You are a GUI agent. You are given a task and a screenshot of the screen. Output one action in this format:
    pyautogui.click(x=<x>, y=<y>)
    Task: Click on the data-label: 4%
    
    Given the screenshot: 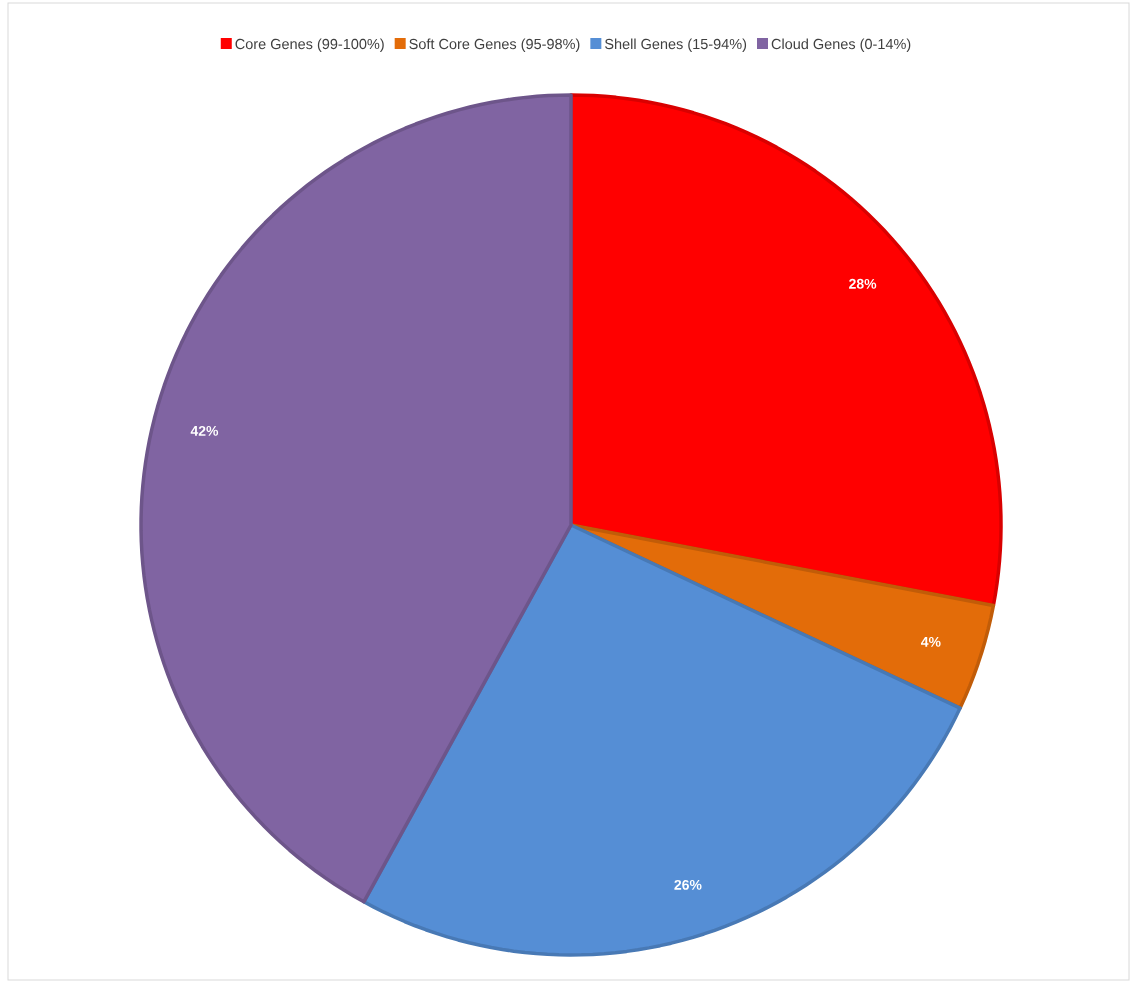 What is the action you would take?
    pyautogui.click(x=930, y=641)
    